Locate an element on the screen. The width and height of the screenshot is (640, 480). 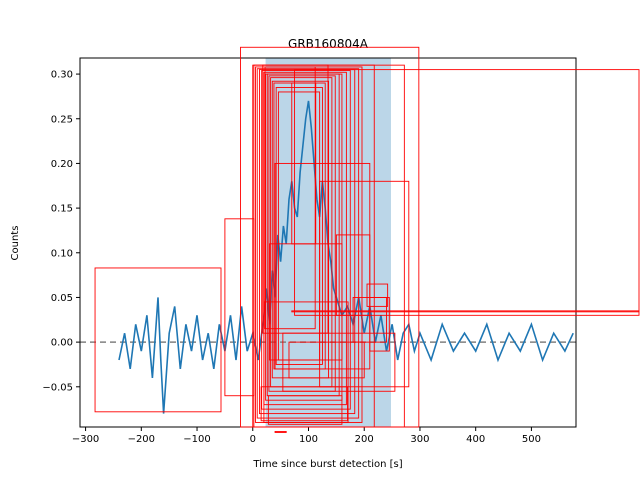
y-tick-label: 0.15 is located at coordinates (62, 209).